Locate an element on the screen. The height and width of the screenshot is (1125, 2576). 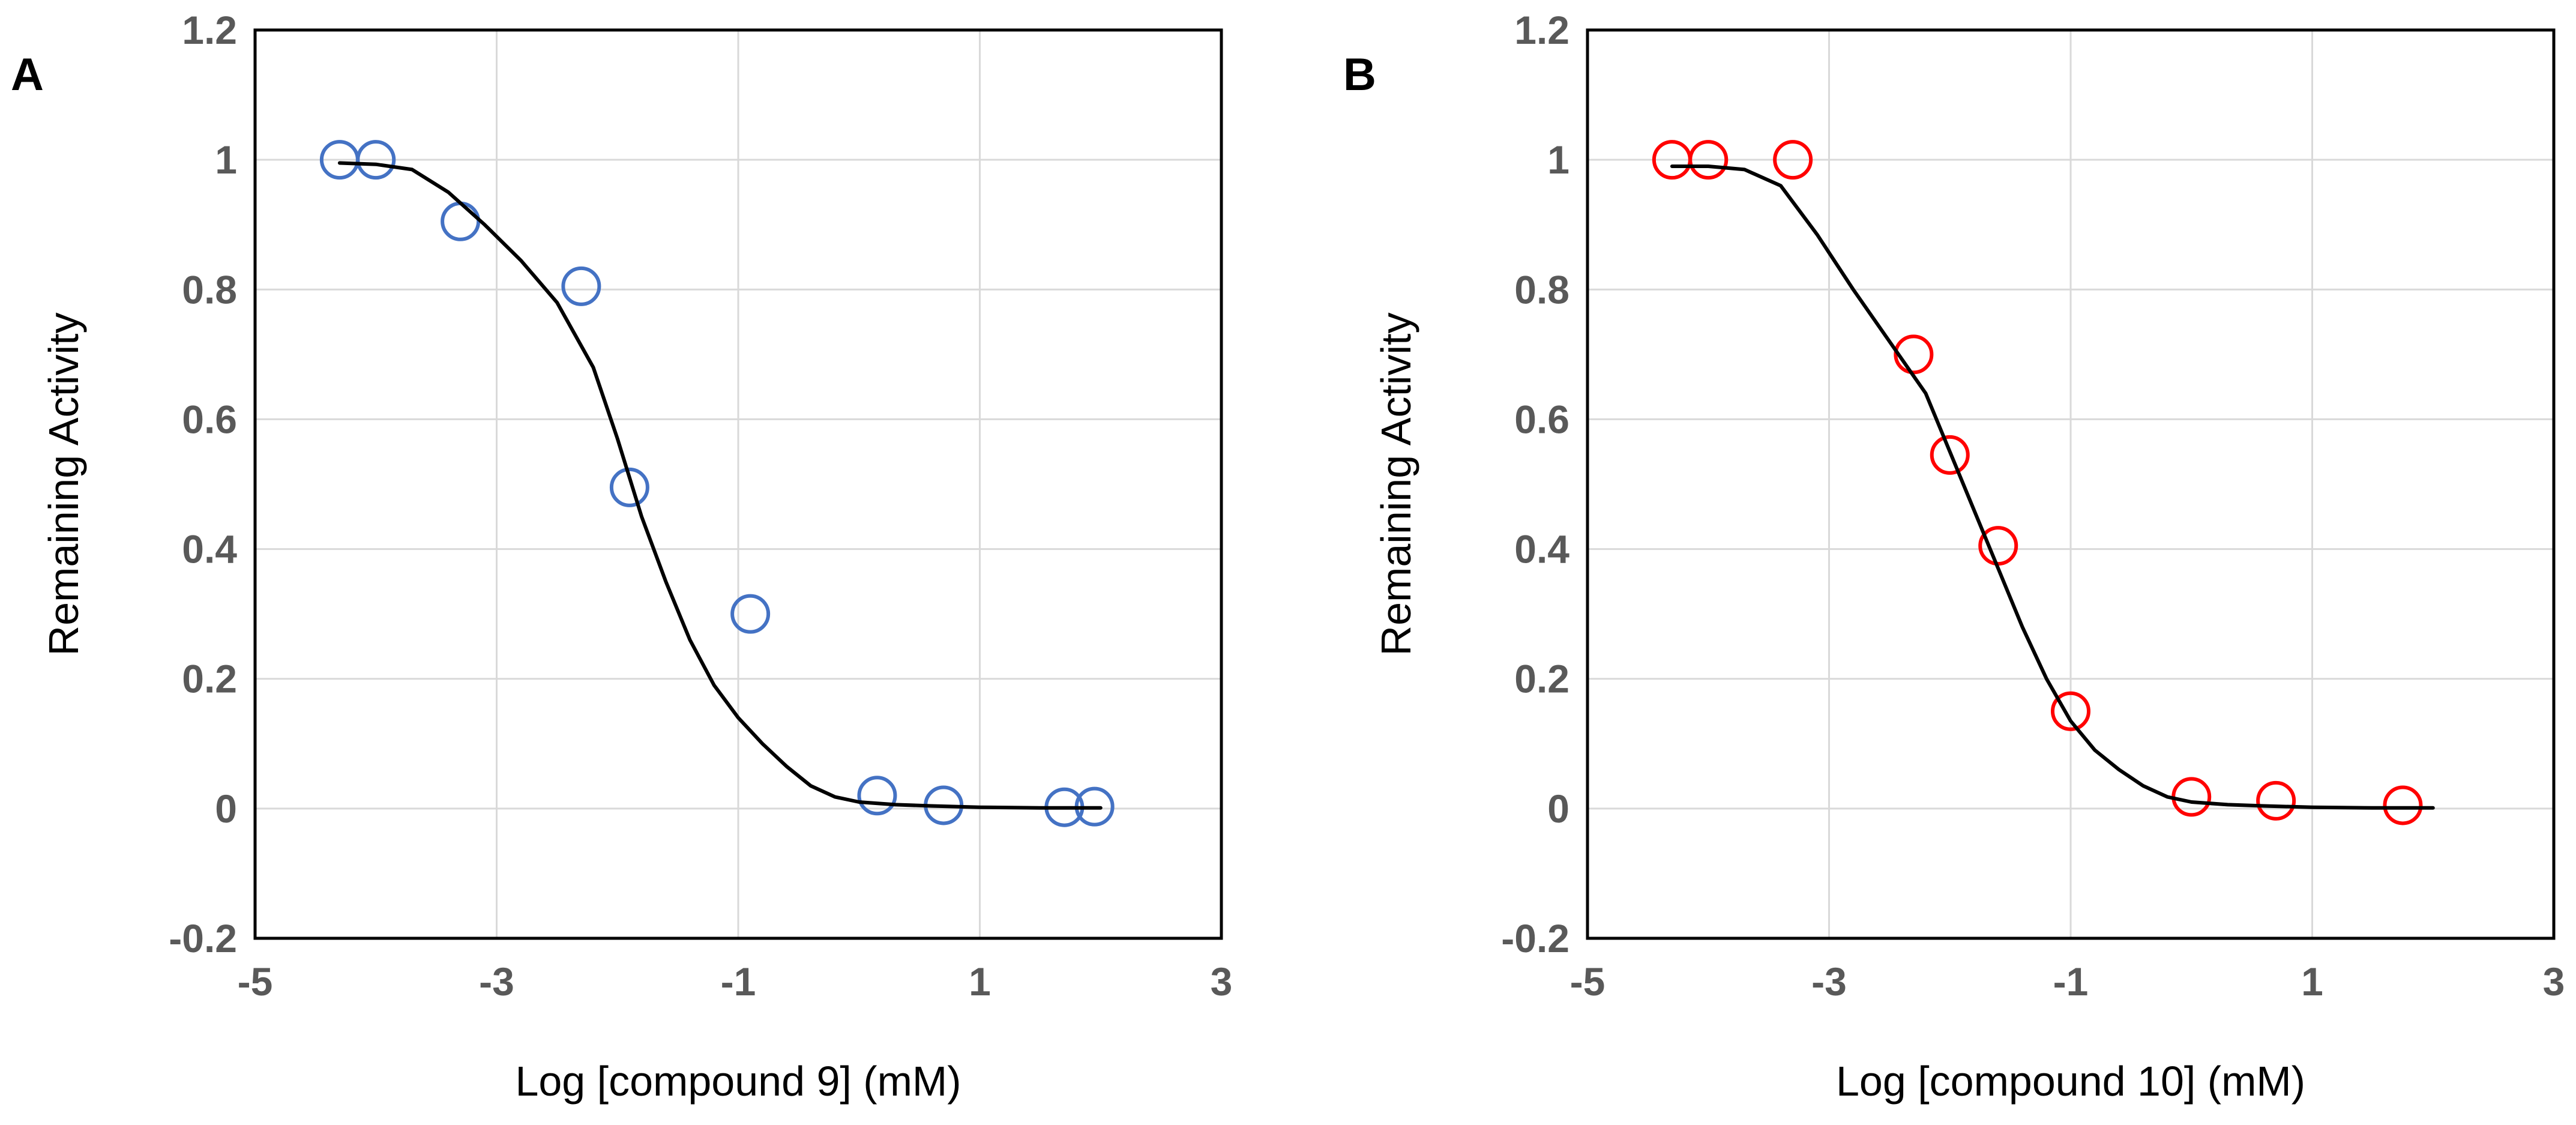
panel-b-x-tick-label: -3 is located at coordinates (1829, 981).